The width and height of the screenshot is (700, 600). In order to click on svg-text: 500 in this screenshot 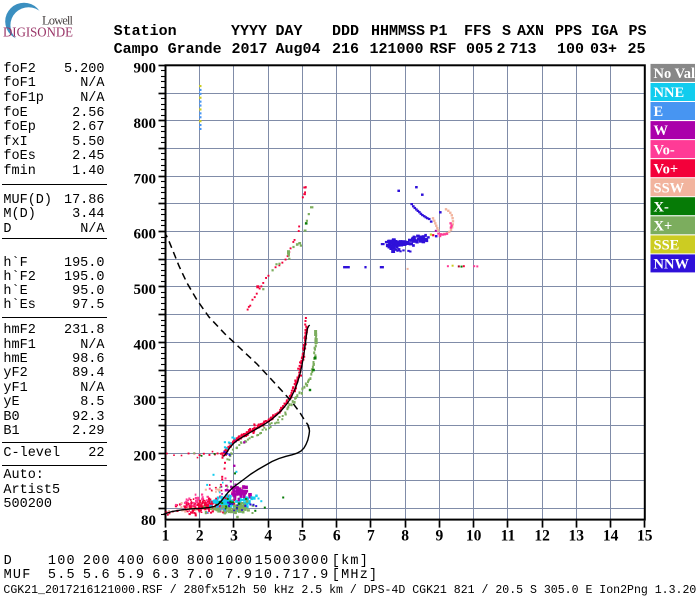, I will do `click(145, 290)`.